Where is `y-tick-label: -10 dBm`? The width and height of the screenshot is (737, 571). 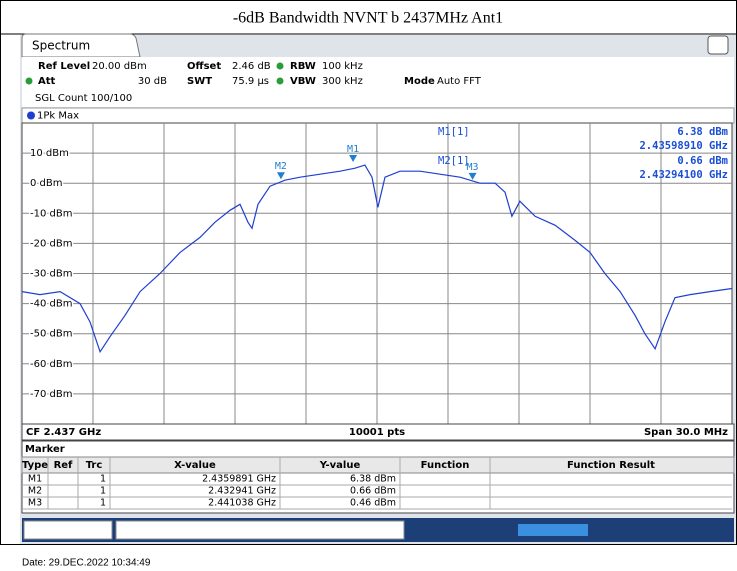
y-tick-label: -10 dBm is located at coordinates (51, 213).